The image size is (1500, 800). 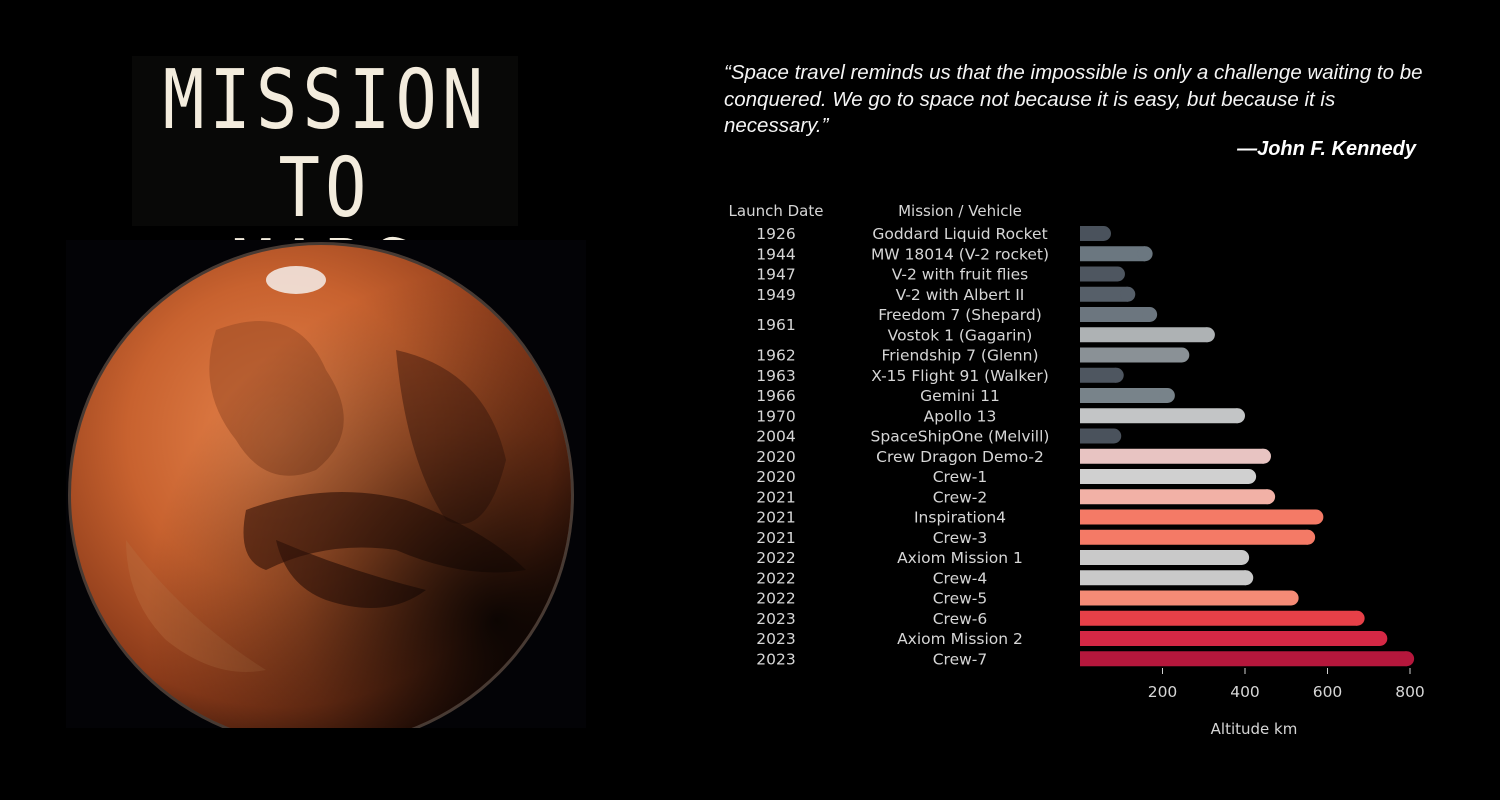 I want to click on mission-label: Vostok 1 (Gagarin), so click(x=960, y=335).